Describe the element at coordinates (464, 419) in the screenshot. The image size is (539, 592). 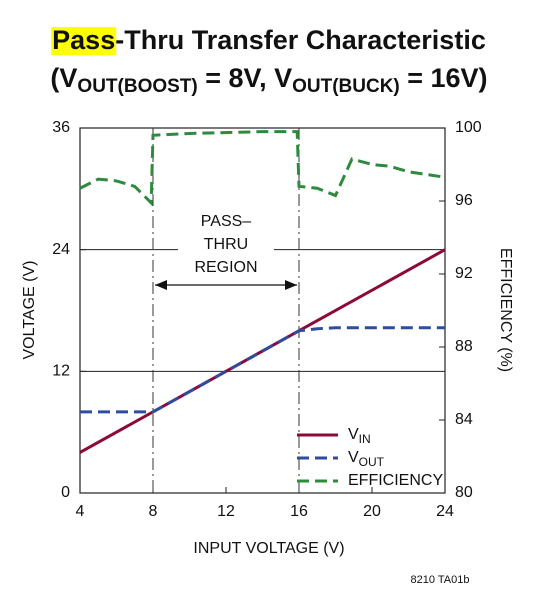
I see `y2-tick-label: 84` at that location.